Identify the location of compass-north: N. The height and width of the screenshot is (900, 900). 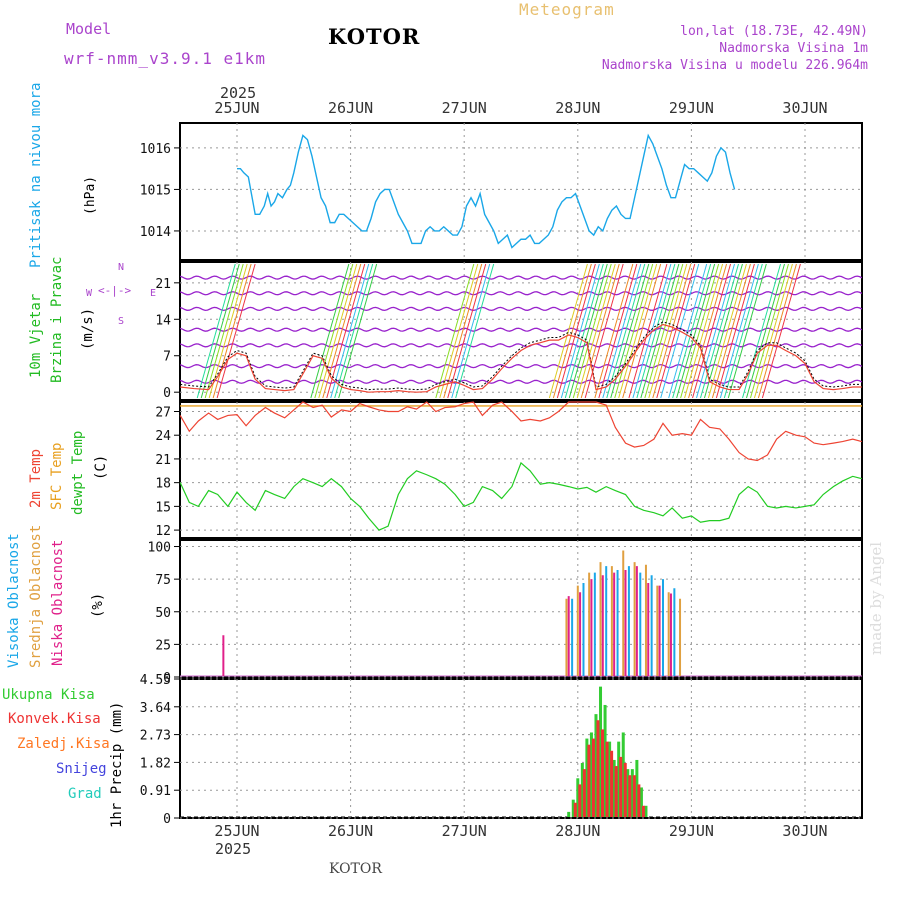
(121, 267).